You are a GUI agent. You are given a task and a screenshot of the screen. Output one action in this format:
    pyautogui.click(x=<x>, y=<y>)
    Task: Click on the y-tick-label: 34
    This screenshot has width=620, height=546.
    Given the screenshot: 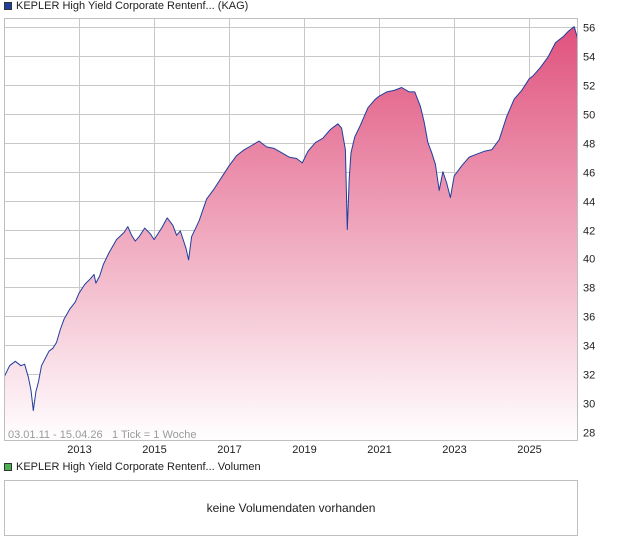 What is the action you would take?
    pyautogui.click(x=589, y=347)
    